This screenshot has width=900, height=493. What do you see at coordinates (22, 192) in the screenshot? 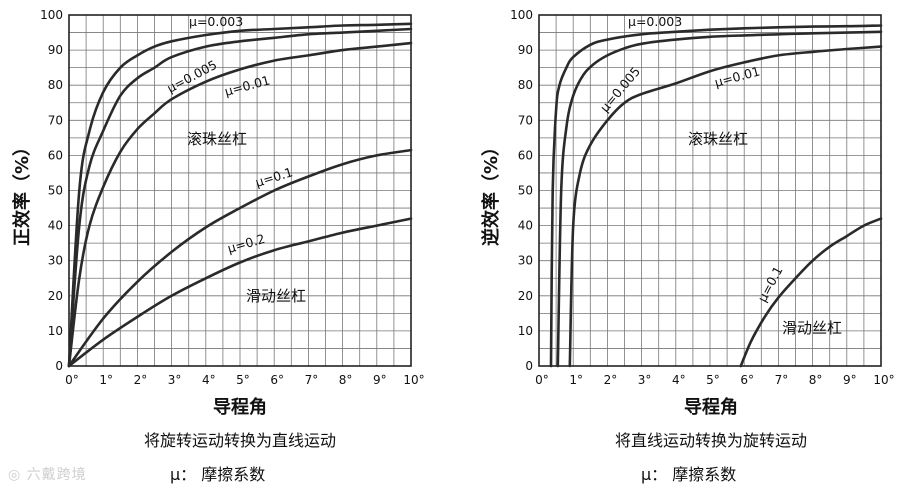
I see `y-axis-label: 正效率（%）` at bounding box center [22, 192].